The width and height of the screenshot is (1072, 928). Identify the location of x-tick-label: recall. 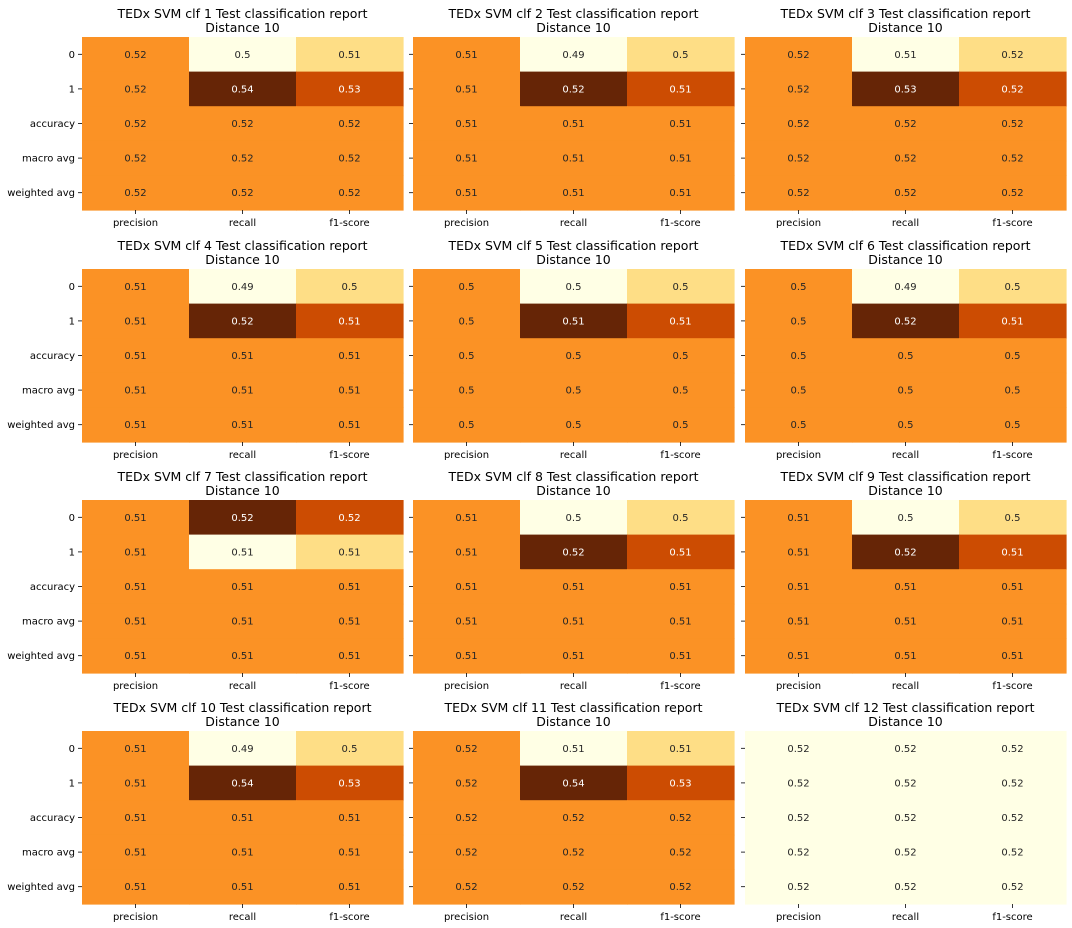
(905, 686).